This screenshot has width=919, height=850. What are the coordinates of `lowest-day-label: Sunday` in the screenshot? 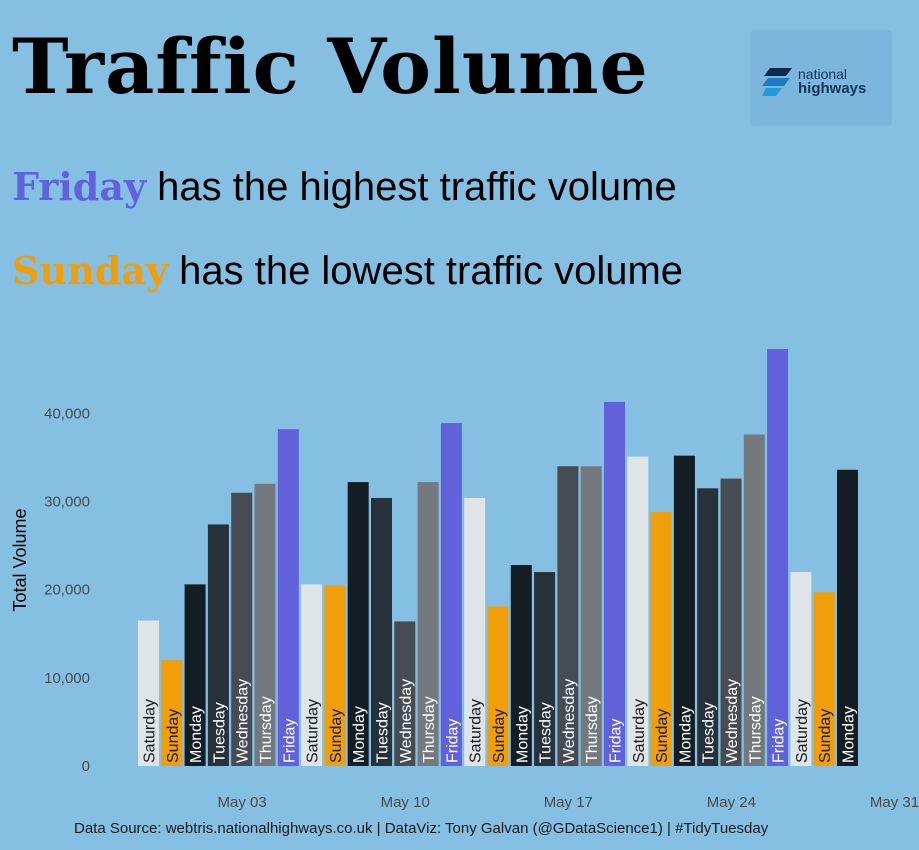 It's located at (90, 270).